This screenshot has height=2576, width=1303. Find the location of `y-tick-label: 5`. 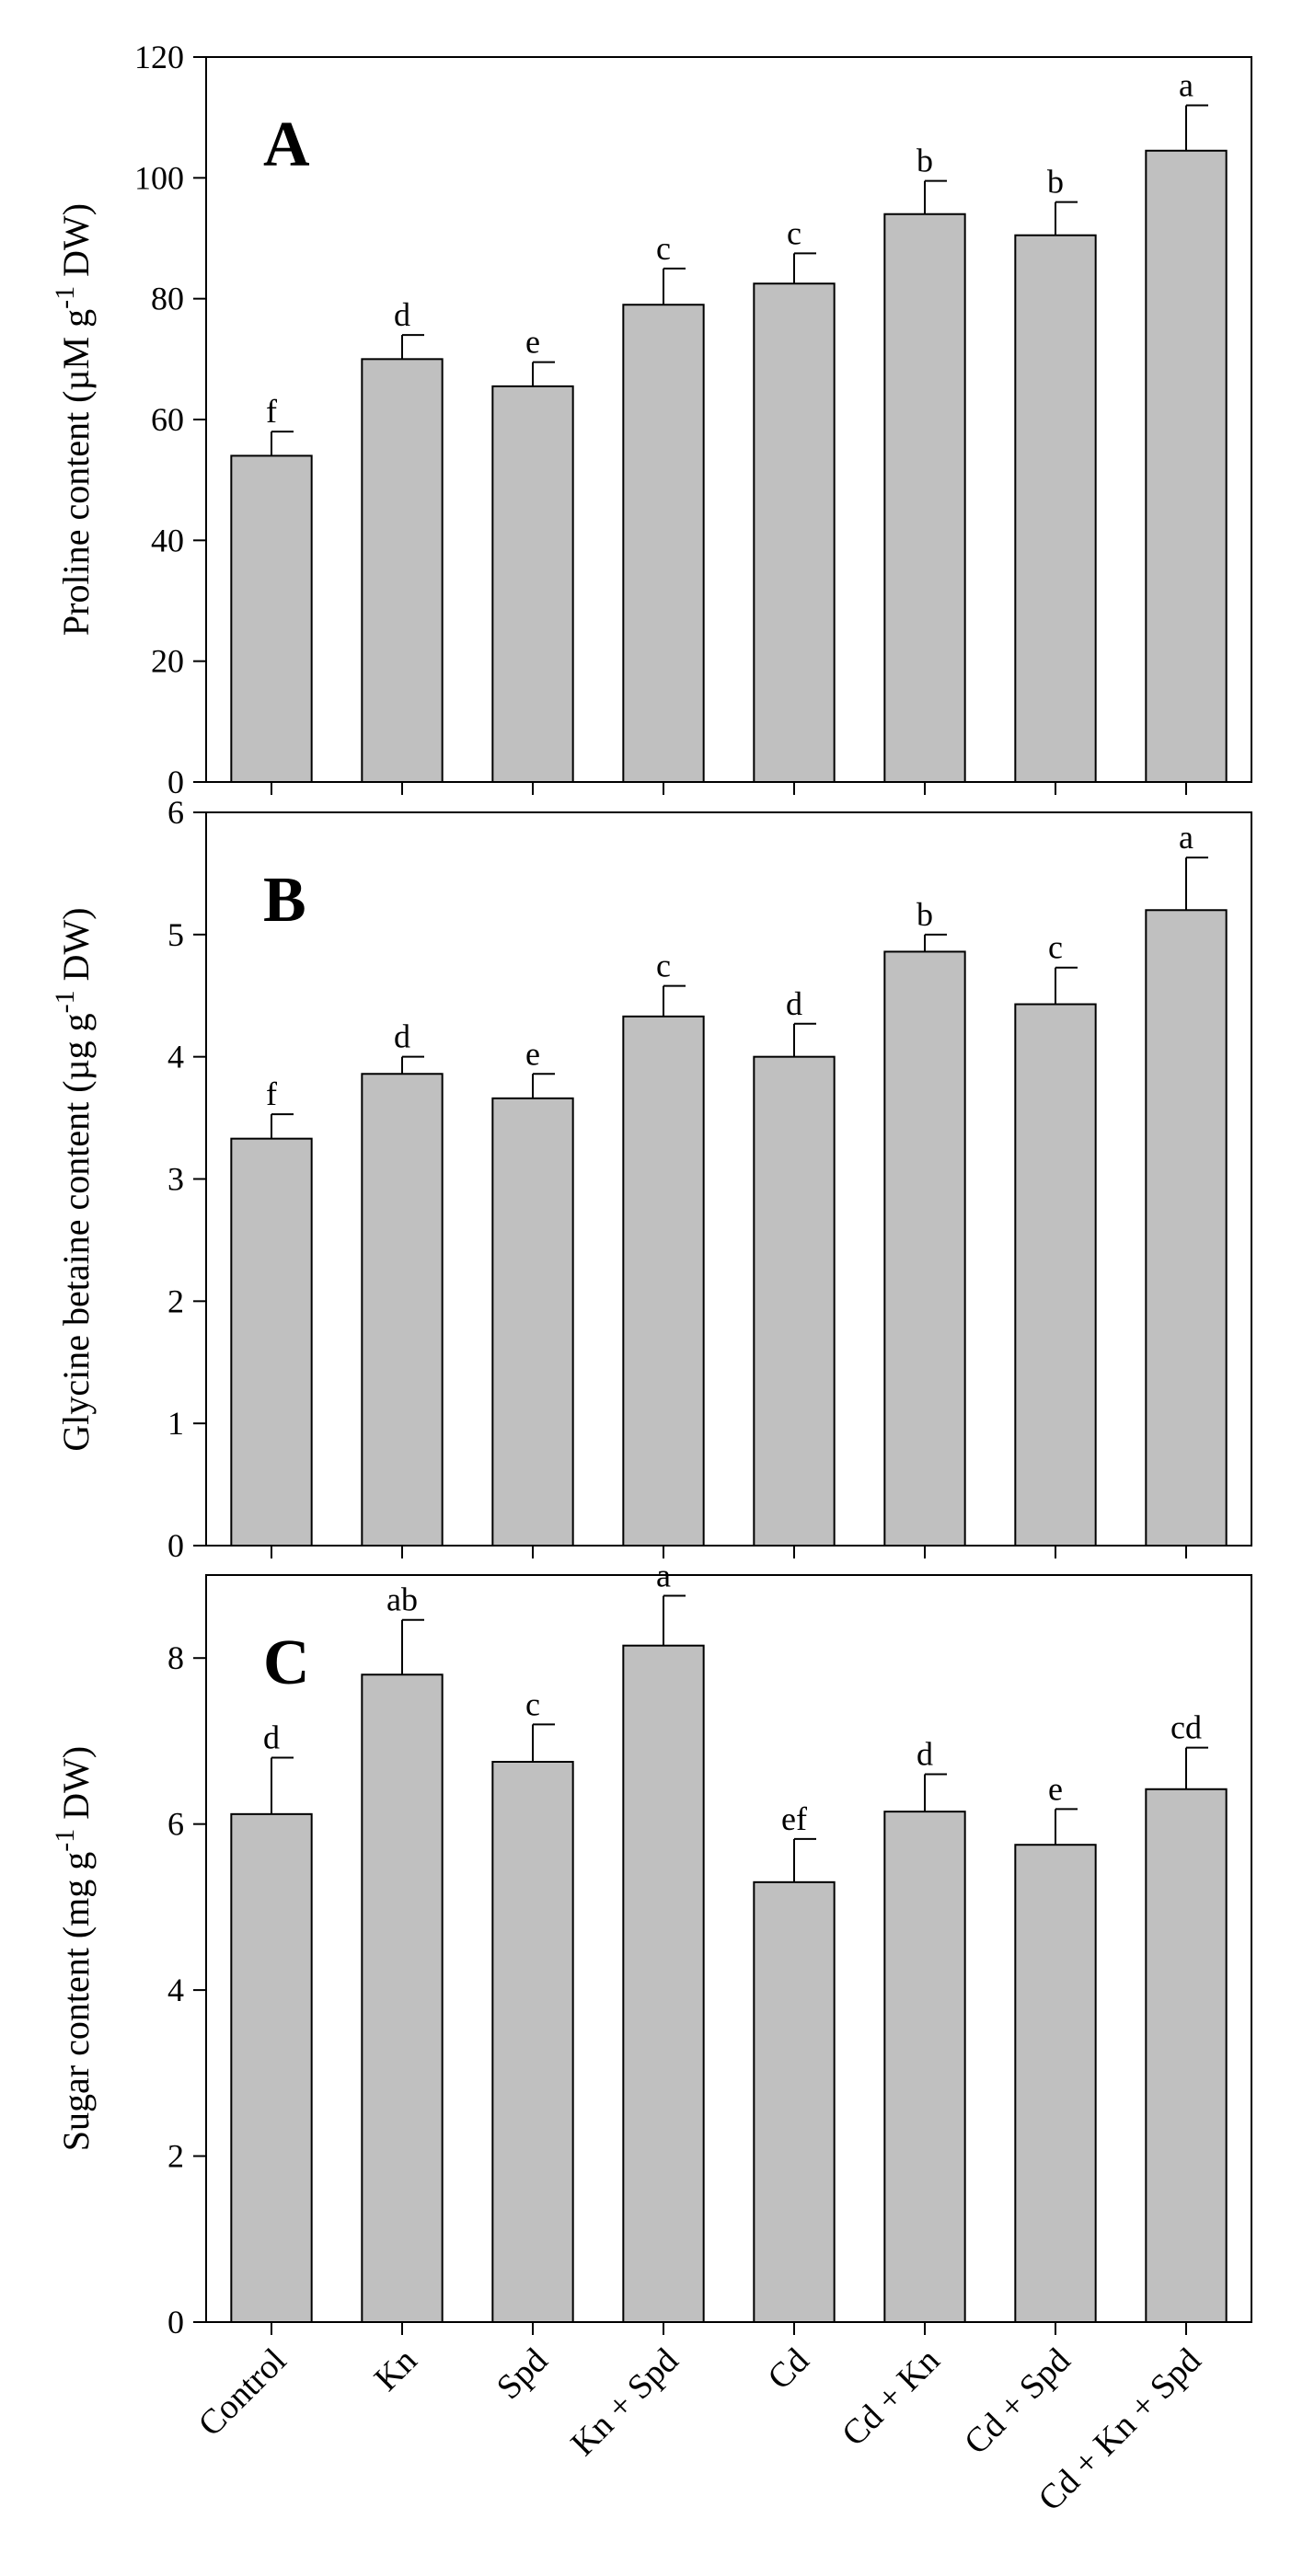

y-tick-label: 5 is located at coordinates (176, 934).